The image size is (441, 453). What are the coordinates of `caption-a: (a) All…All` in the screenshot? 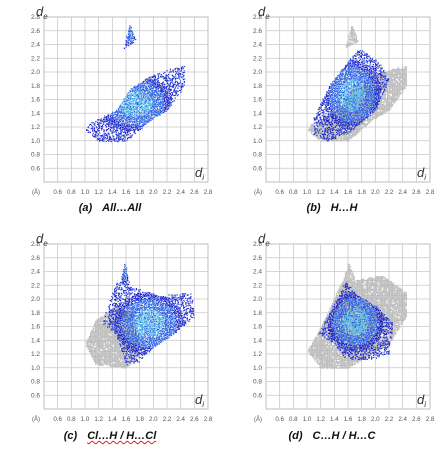 It's located at (110, 208).